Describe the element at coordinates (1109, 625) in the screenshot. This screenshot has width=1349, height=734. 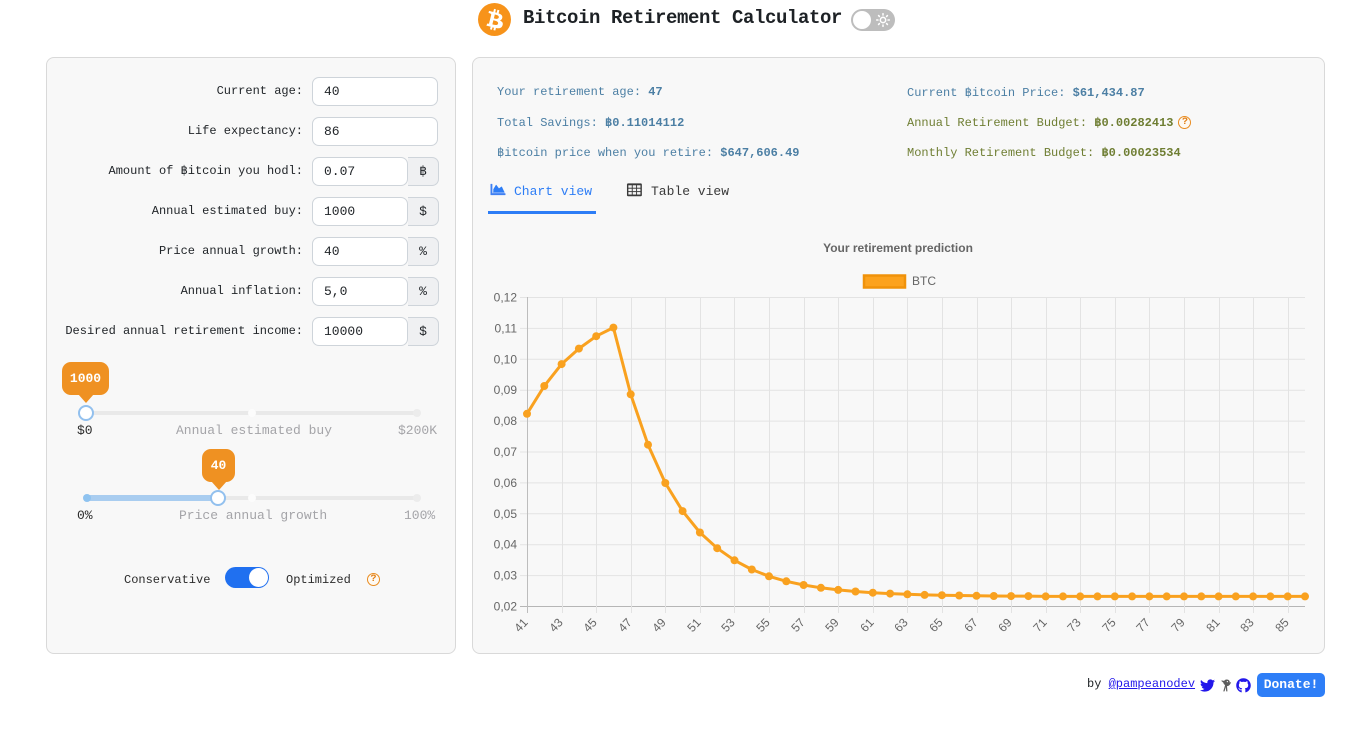
I see `svg-text: 75` at that location.